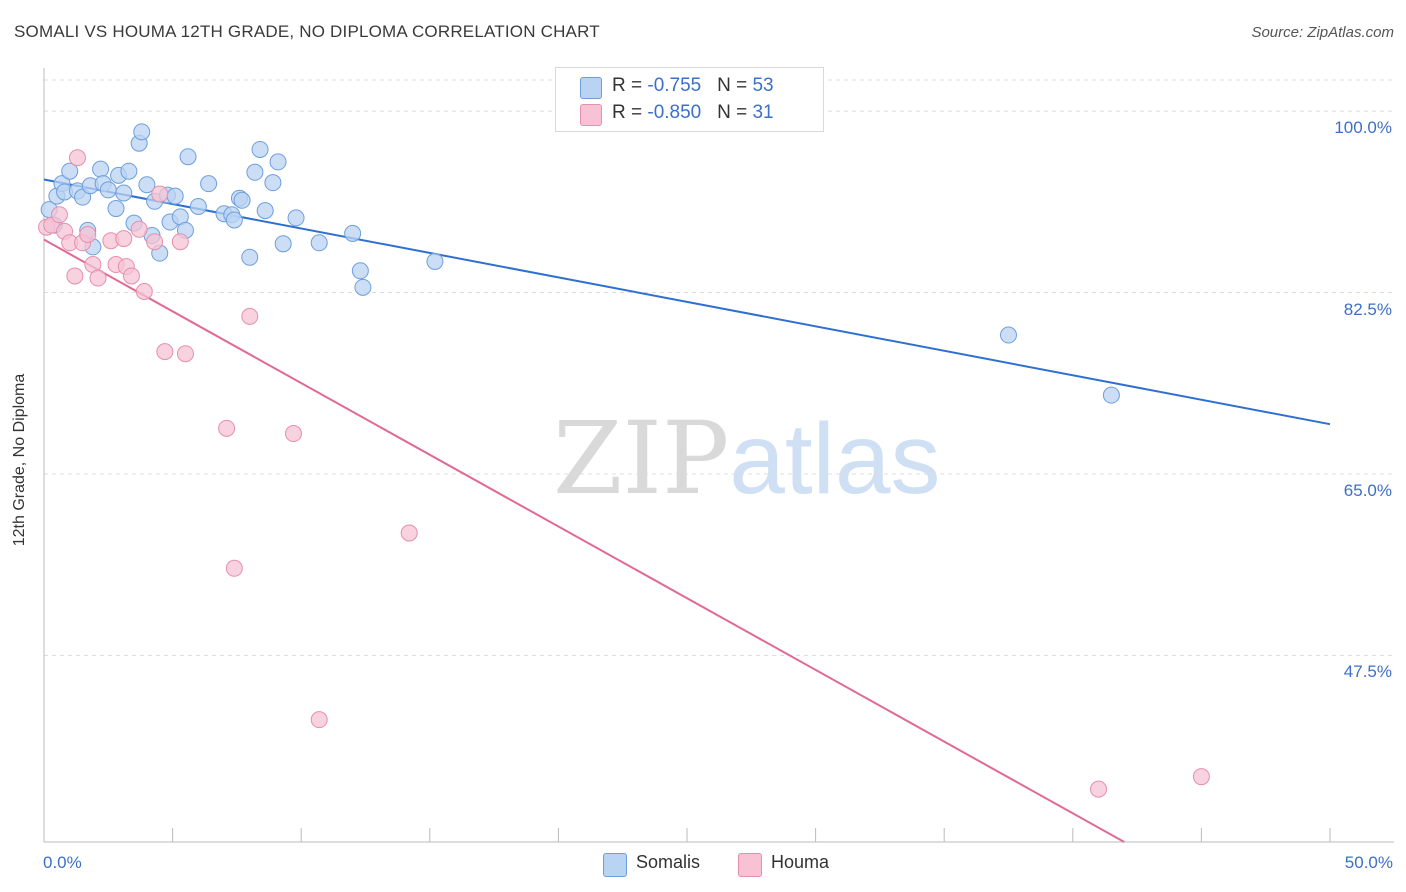 The width and height of the screenshot is (1406, 892). Describe the element at coordinates (591, 88) in the screenshot. I see `somalis-swatch` at that location.